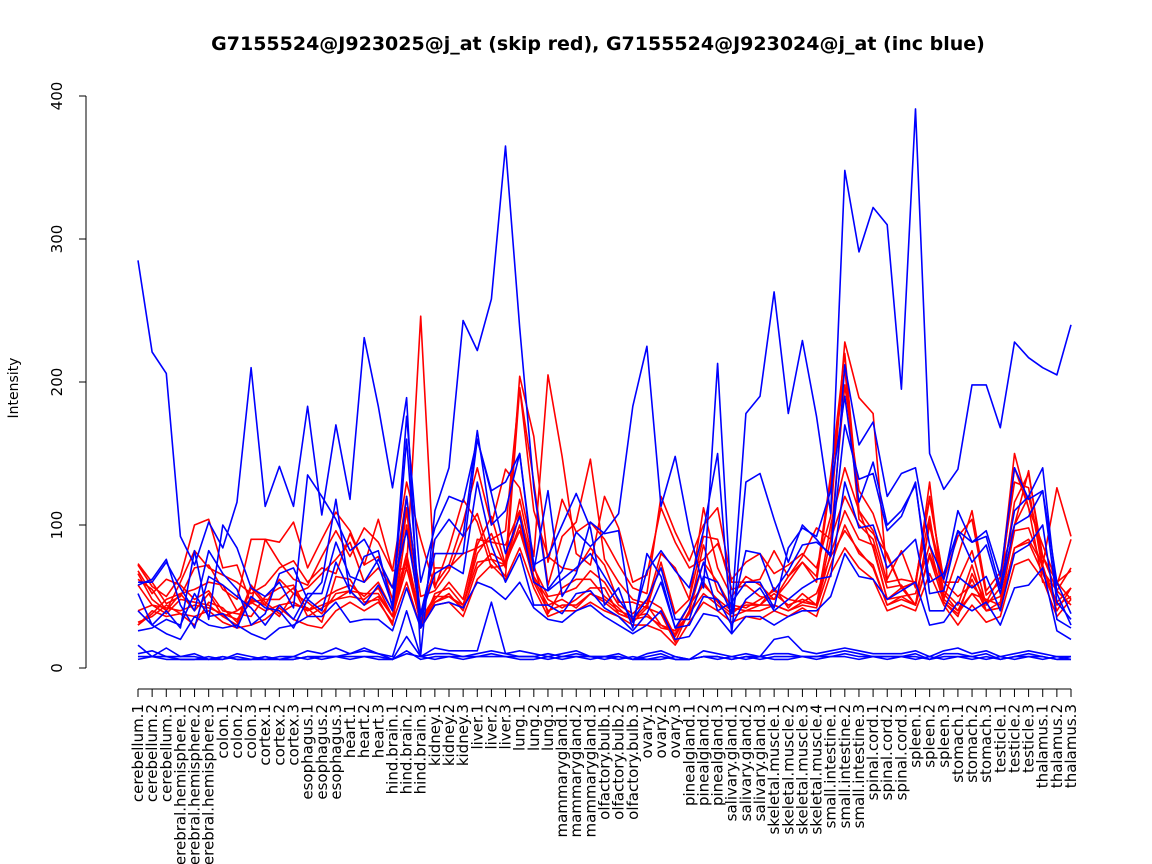 The height and width of the screenshot is (864, 1152). Describe the element at coordinates (322, 752) in the screenshot. I see `x-tick-label: esophagus.2` at that location.